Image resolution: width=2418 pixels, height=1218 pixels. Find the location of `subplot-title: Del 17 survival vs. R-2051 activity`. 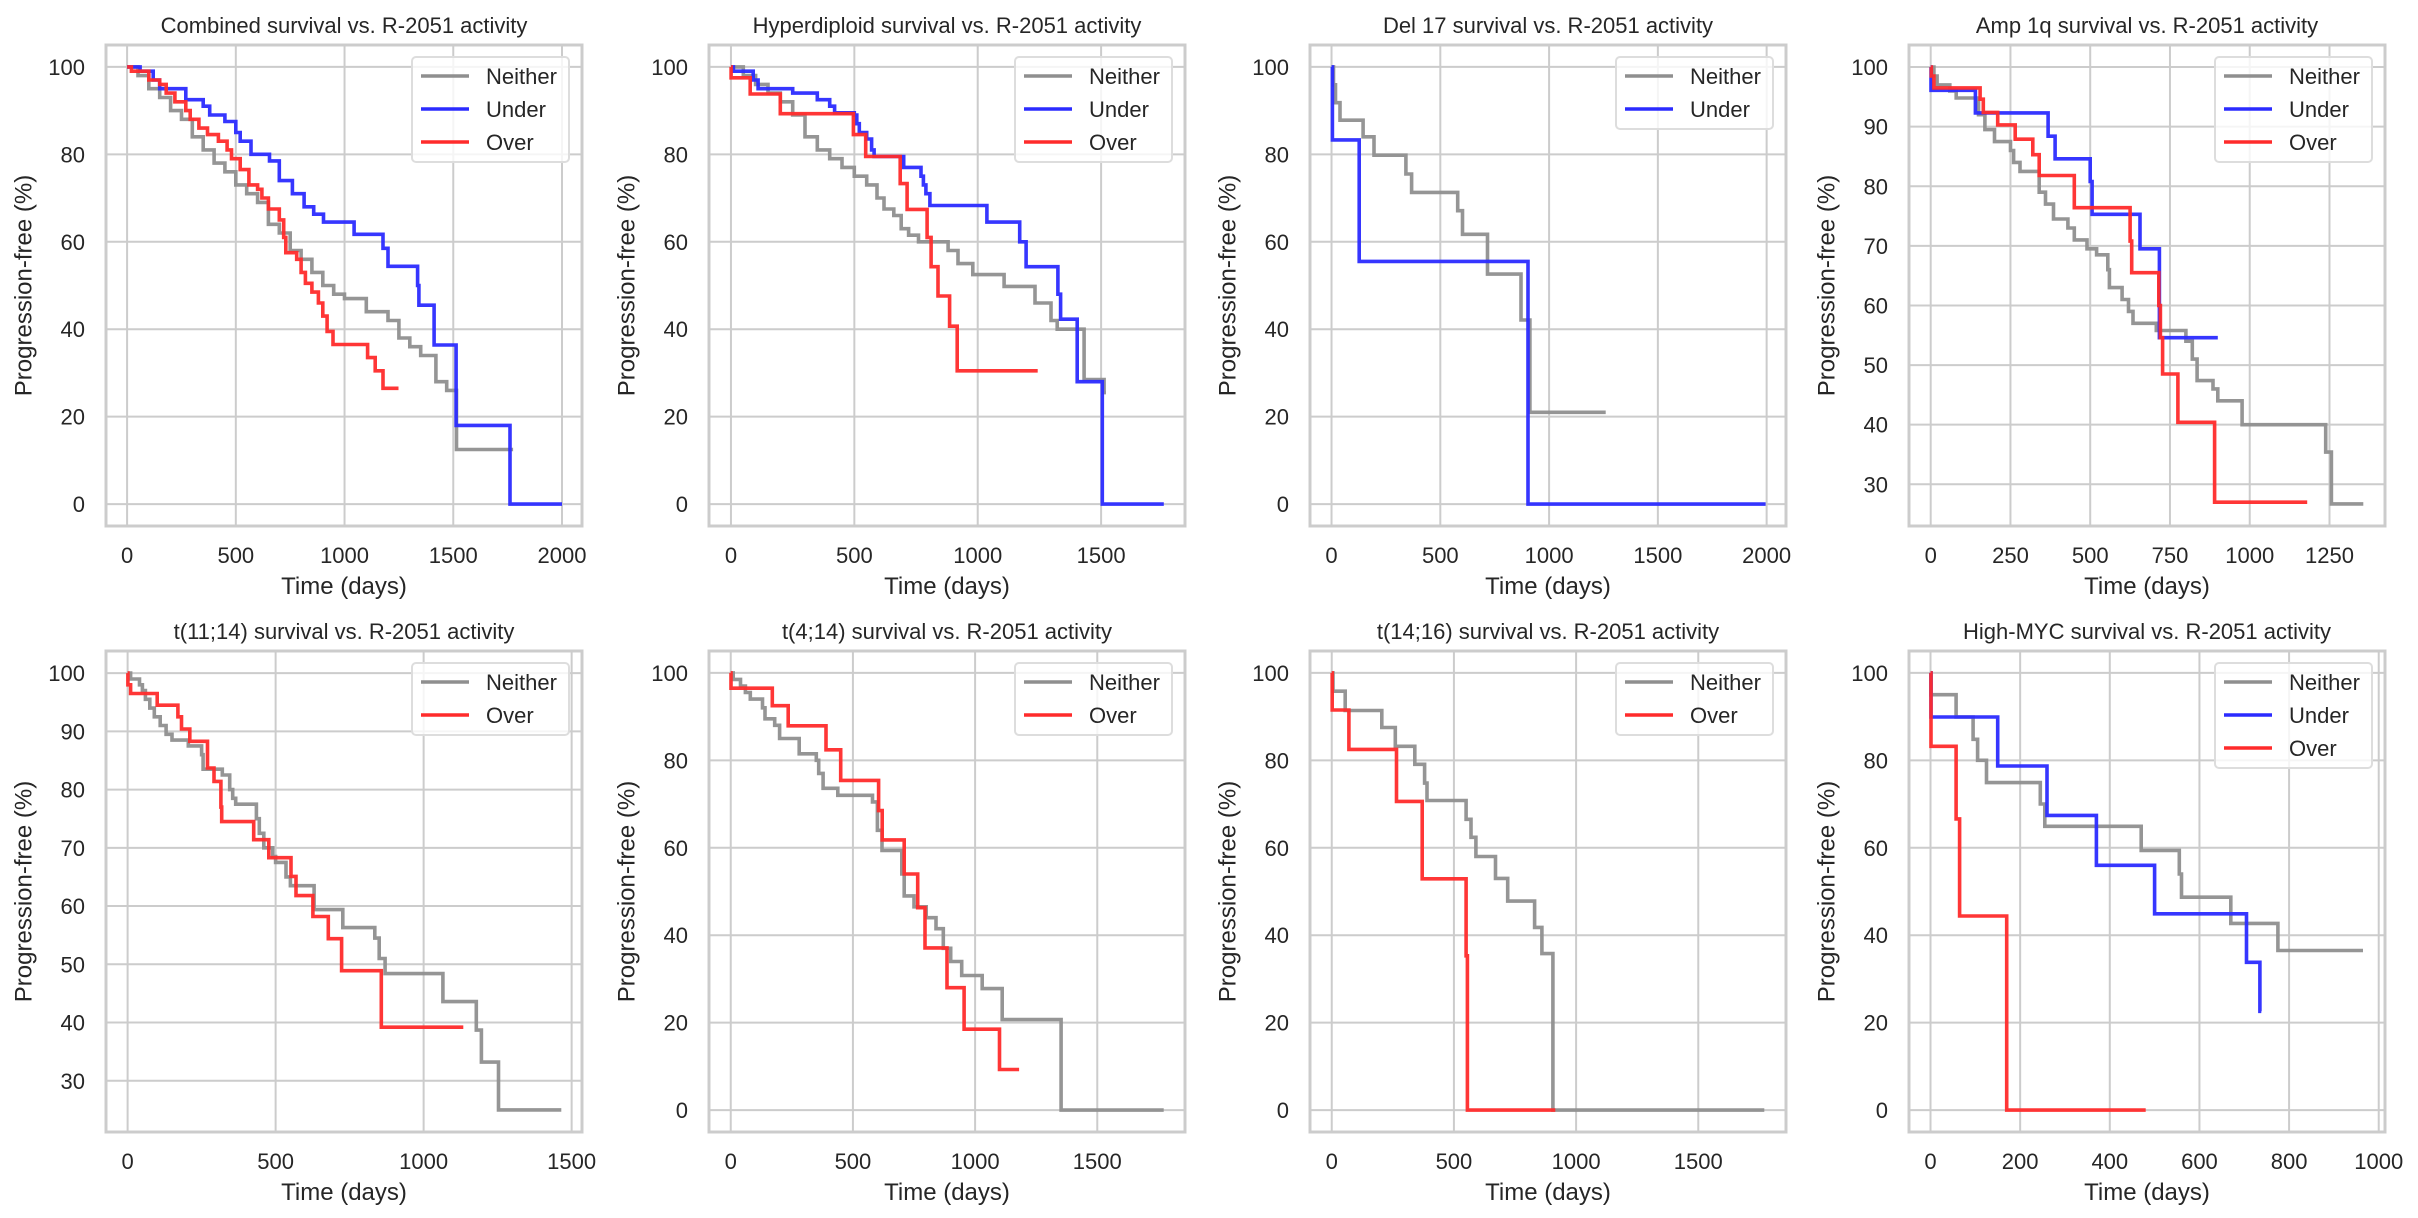

subplot-title: Del 17 survival vs. R-2051 activity is located at coordinates (1548, 25).